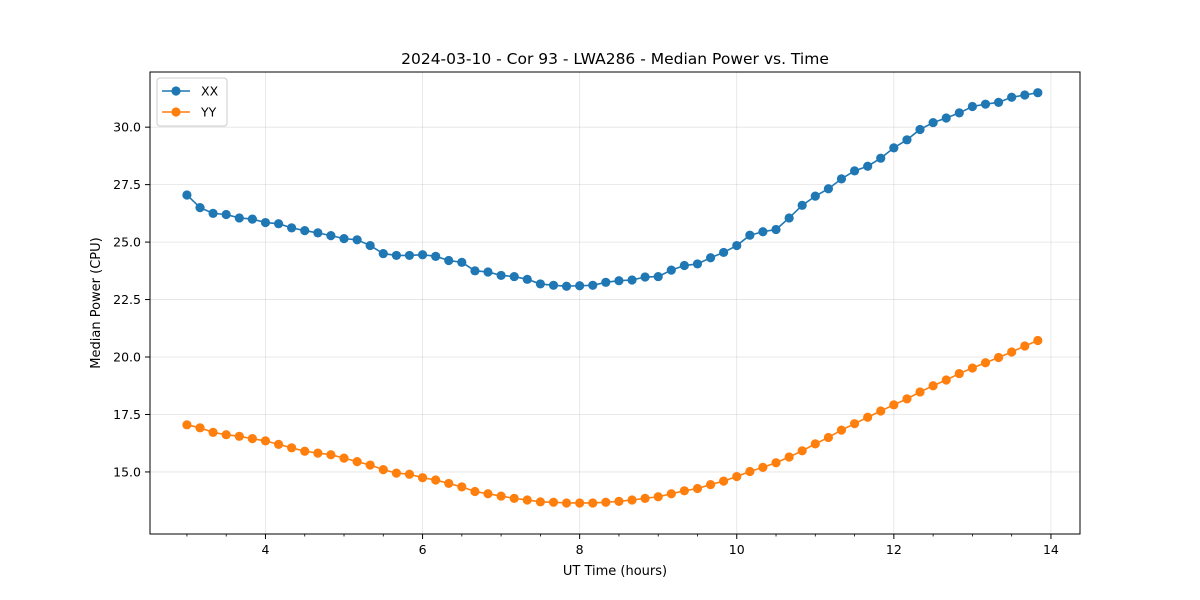 The height and width of the screenshot is (600, 1200). Describe the element at coordinates (127, 471) in the screenshot. I see `y-tick-label: 15.0` at that location.